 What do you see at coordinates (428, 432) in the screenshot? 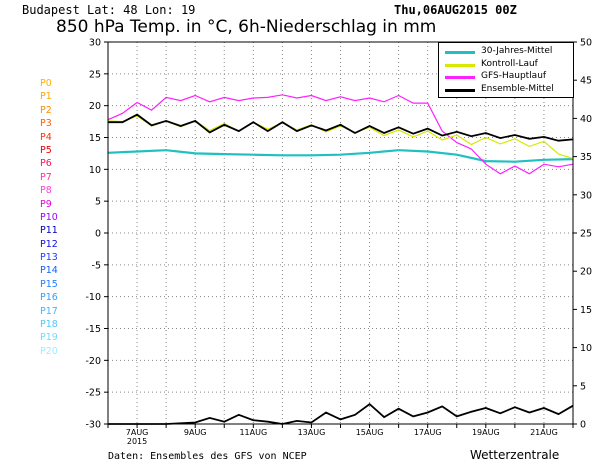
I see `x-tick-label: 17AUG` at bounding box center [428, 432].